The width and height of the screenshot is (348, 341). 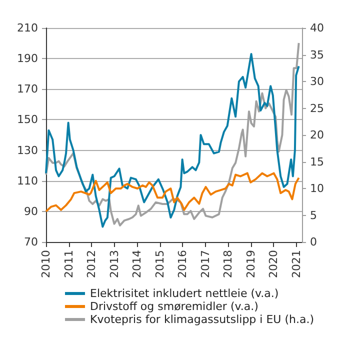 I want to click on legend-label: Kvotepris for klimagassutslipp i EU (h.a.), so click(x=202, y=319).